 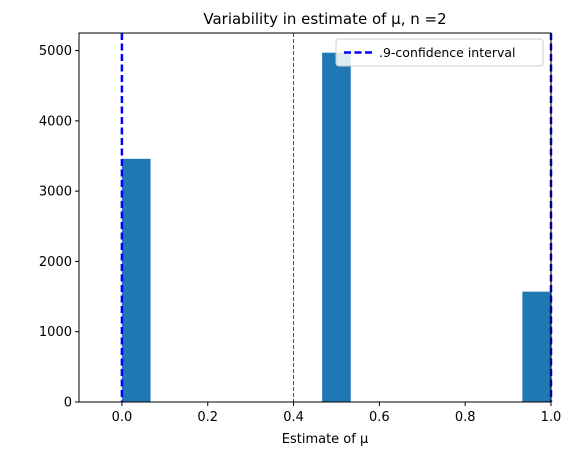 I want to click on y-tick-label: 3000, so click(x=55, y=192).